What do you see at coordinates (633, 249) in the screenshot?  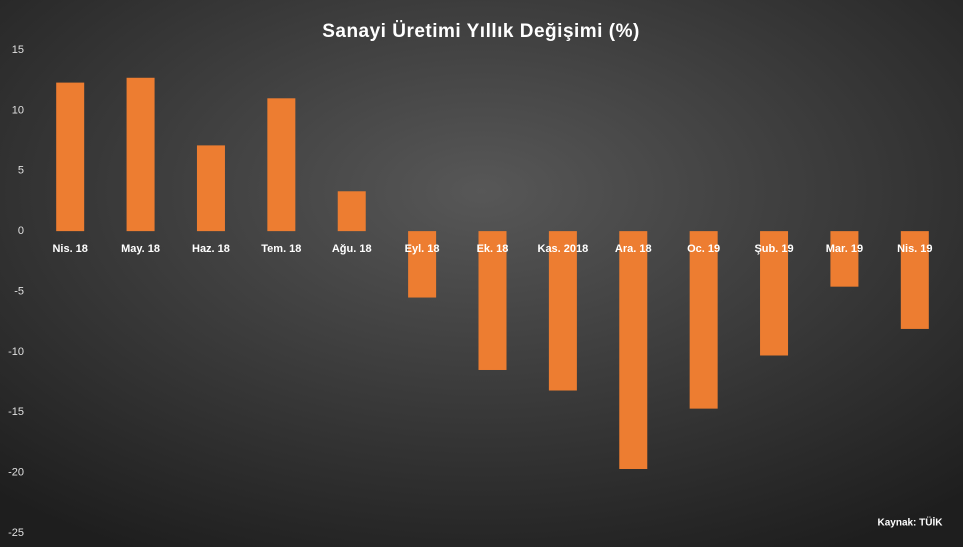 I see `x-tick-label: Ara. 18` at bounding box center [633, 249].